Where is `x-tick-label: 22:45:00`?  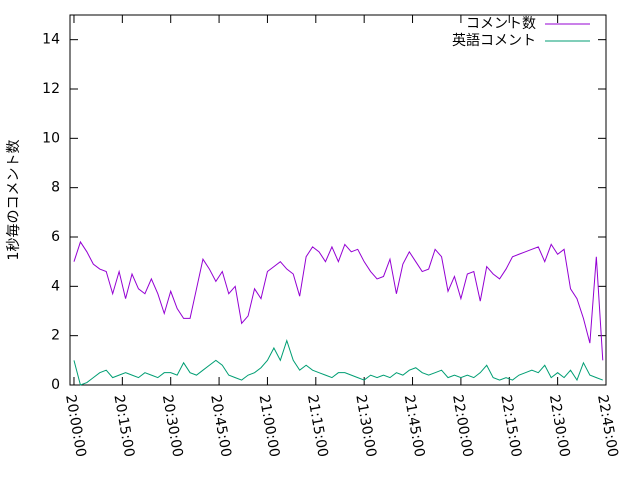
x-tick-label: 22:45:00 is located at coordinates (607, 426).